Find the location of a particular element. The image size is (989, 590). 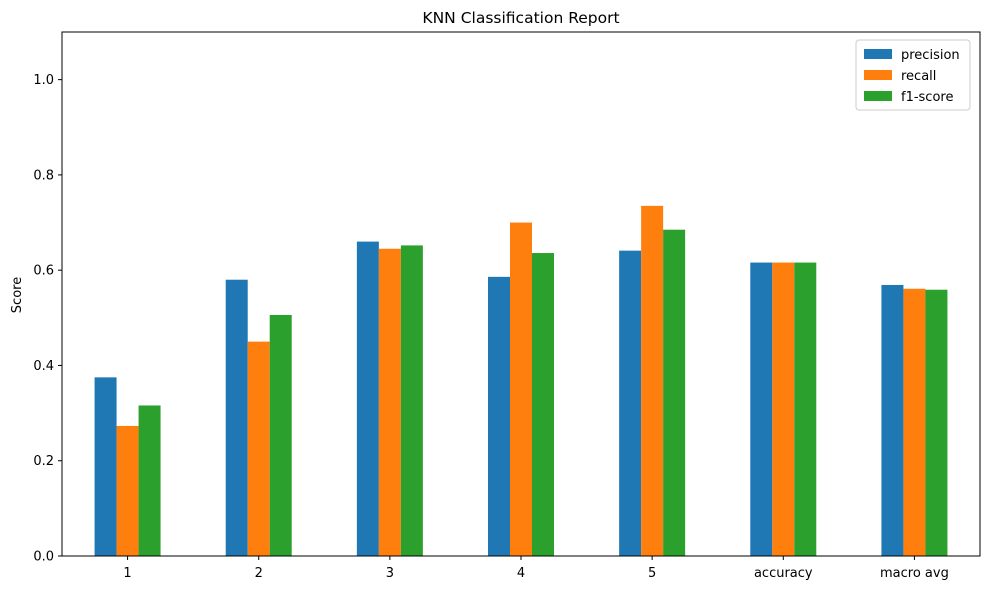

legend-swatch-precision is located at coordinates (878, 54).